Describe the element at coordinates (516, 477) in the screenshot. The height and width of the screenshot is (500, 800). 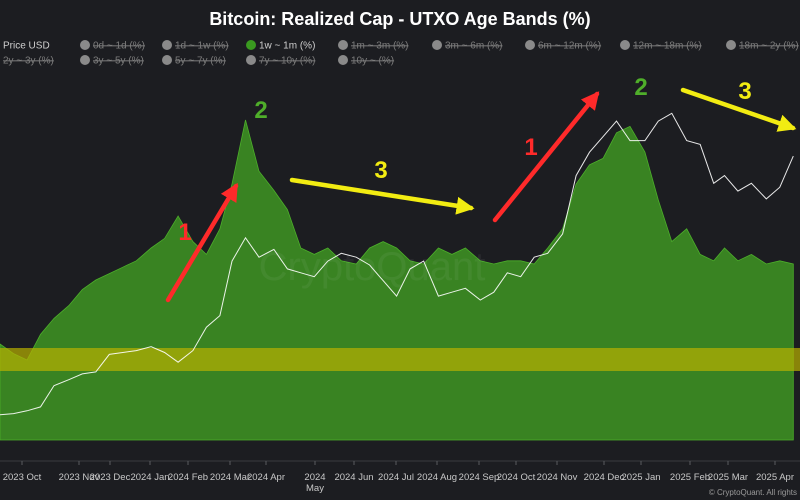
I see `x-tick-label: 2024 Oct` at that location.